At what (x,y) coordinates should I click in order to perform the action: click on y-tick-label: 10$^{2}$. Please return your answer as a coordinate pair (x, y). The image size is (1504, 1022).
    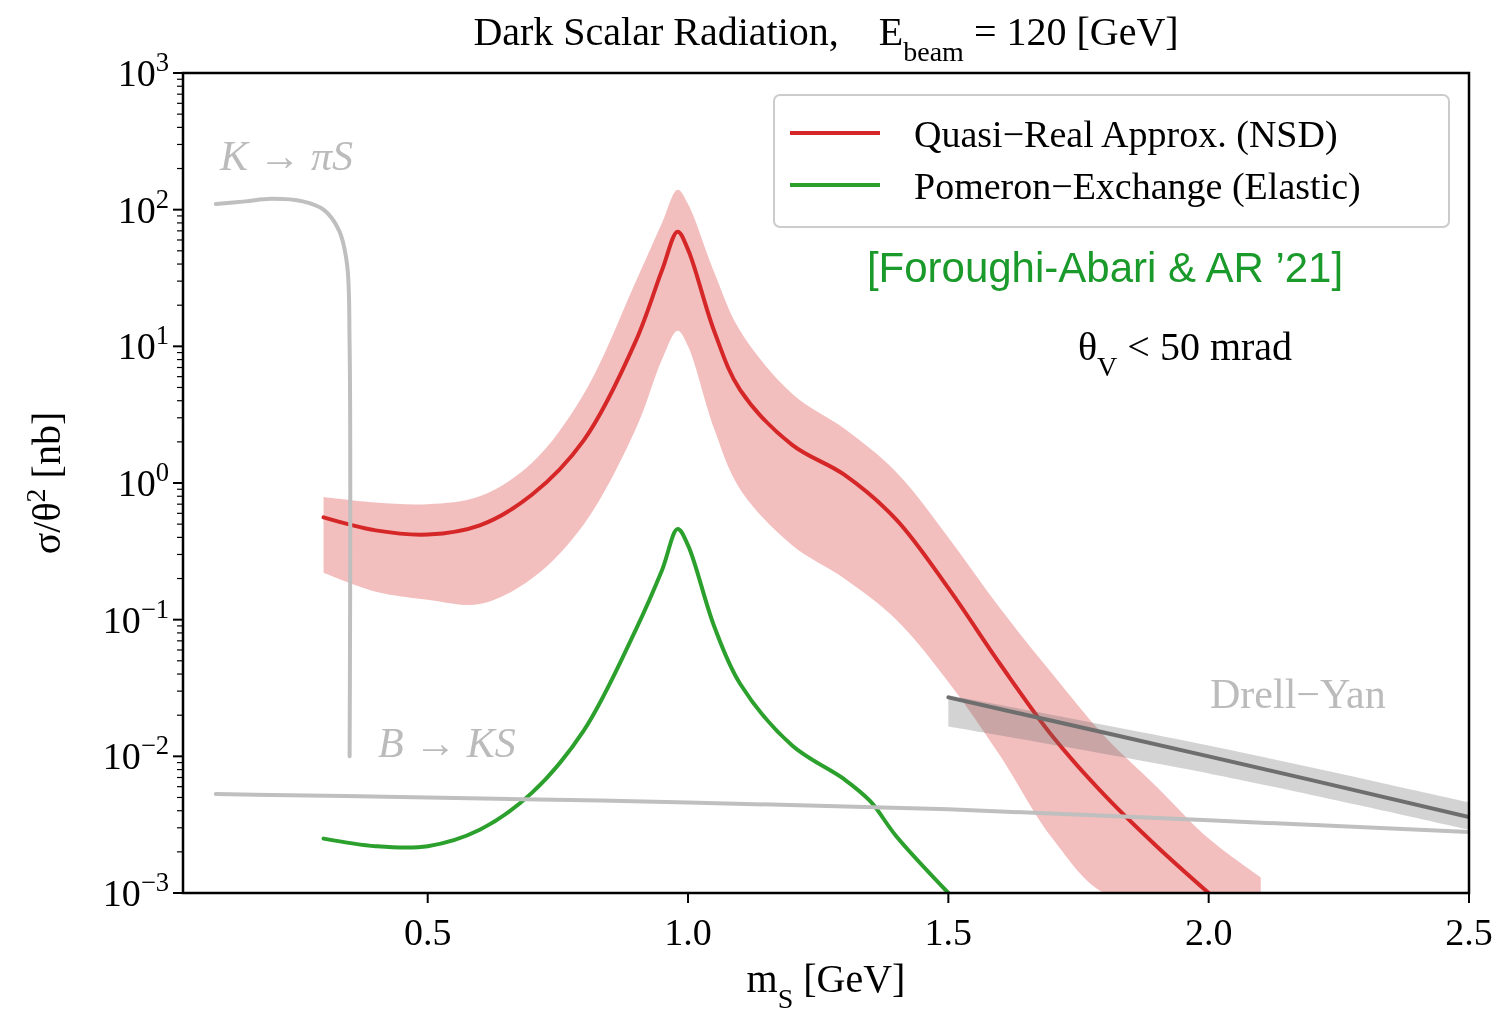
    Looking at the image, I should click on (143, 207).